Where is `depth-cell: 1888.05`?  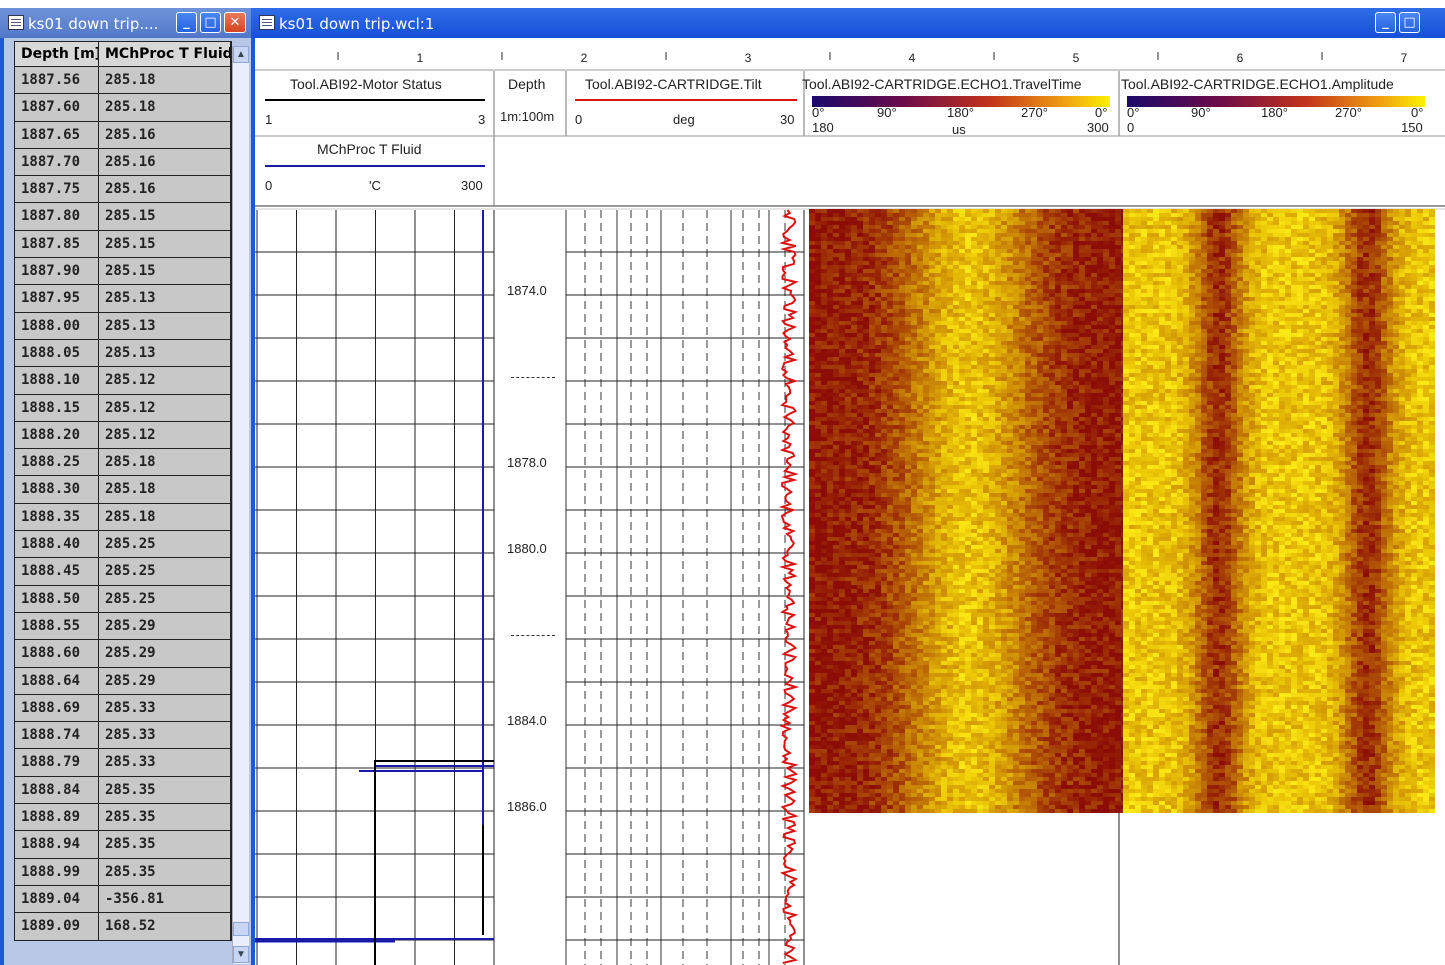 depth-cell: 1888.05 is located at coordinates (57, 353).